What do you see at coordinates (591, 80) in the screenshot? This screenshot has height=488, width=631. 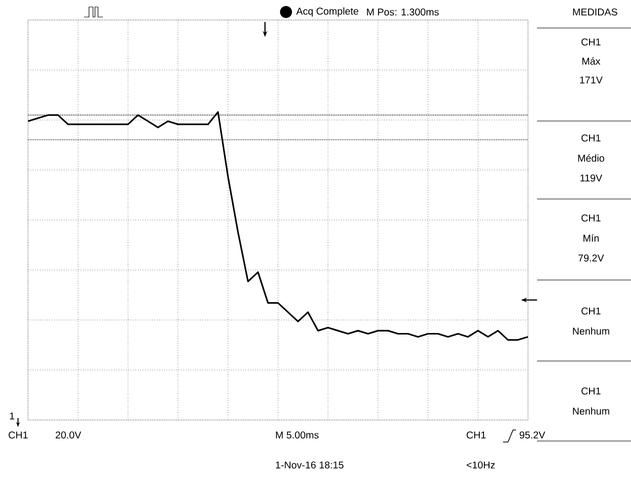 I see `text: 171V` at bounding box center [591, 80].